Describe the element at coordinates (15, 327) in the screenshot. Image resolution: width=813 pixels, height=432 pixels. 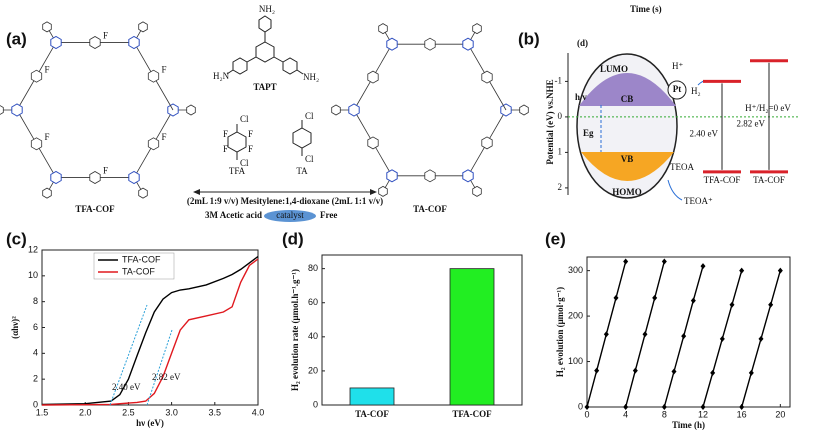
I see `y-axis-label: (αhν)²` at that location.